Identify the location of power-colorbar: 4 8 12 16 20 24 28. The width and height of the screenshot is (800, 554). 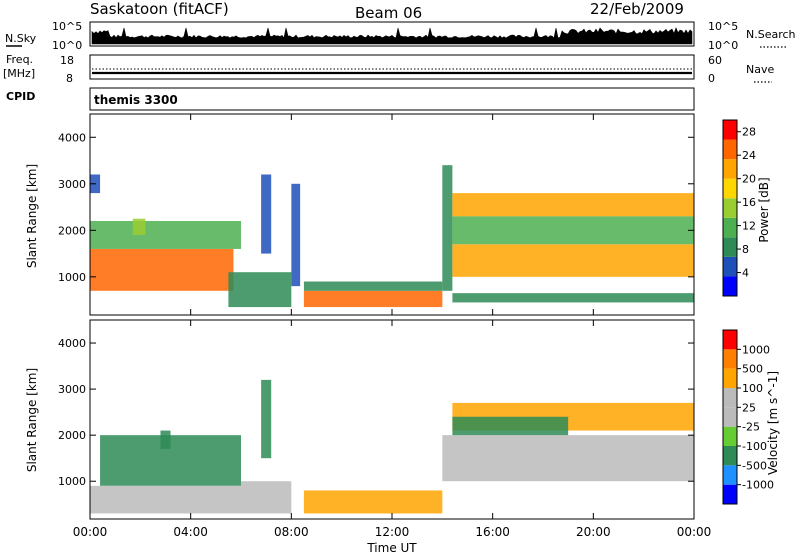
(739, 208).